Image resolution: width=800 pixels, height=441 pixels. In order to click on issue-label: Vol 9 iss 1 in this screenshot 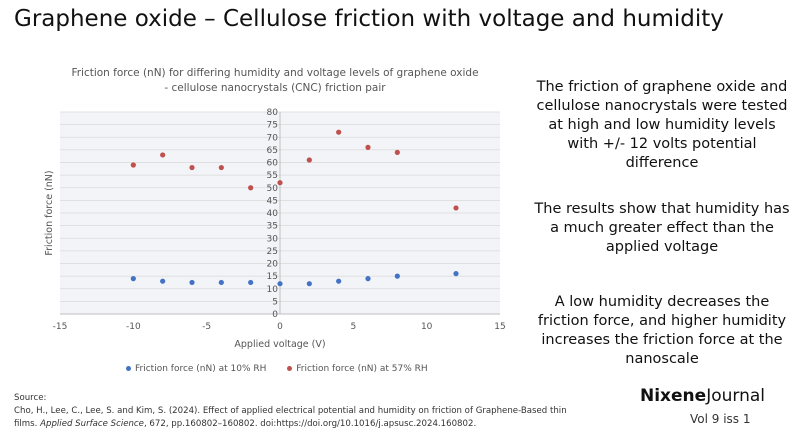, I will do `click(720, 419)`.